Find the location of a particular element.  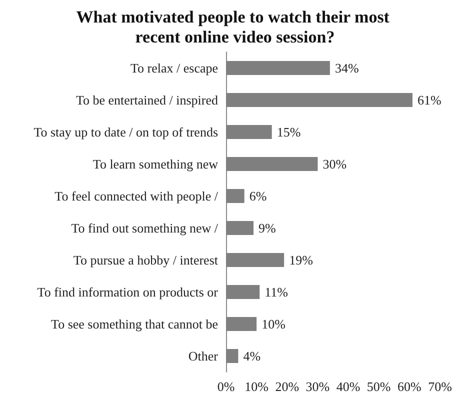

chart-title: What motivated people to watch their most recent online video session? is located at coordinates (235, 27).